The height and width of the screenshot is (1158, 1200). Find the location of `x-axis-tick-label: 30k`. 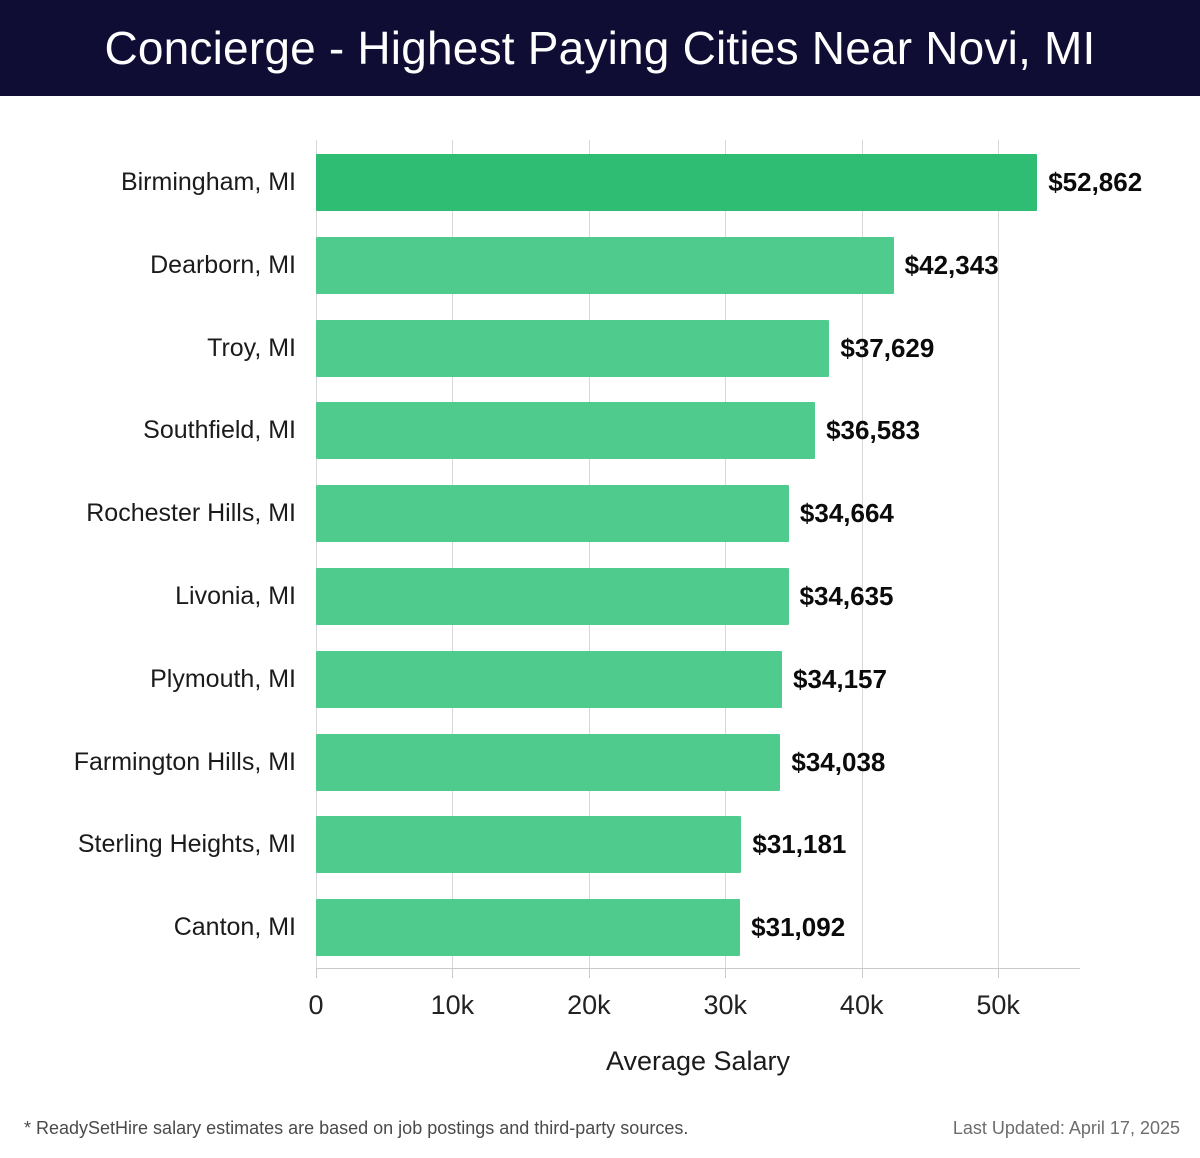

x-axis-tick-label: 30k is located at coordinates (725, 1005).